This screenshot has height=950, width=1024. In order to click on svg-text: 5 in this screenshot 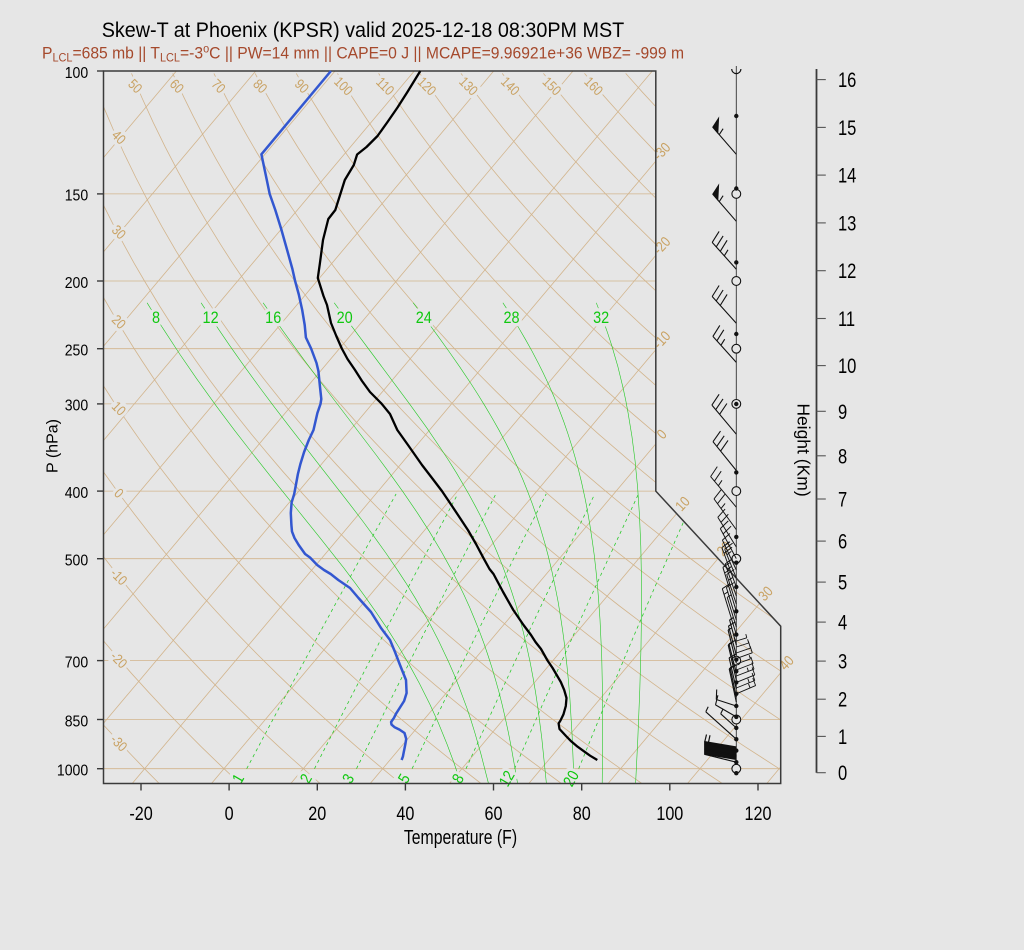, I will do `click(842, 584)`.